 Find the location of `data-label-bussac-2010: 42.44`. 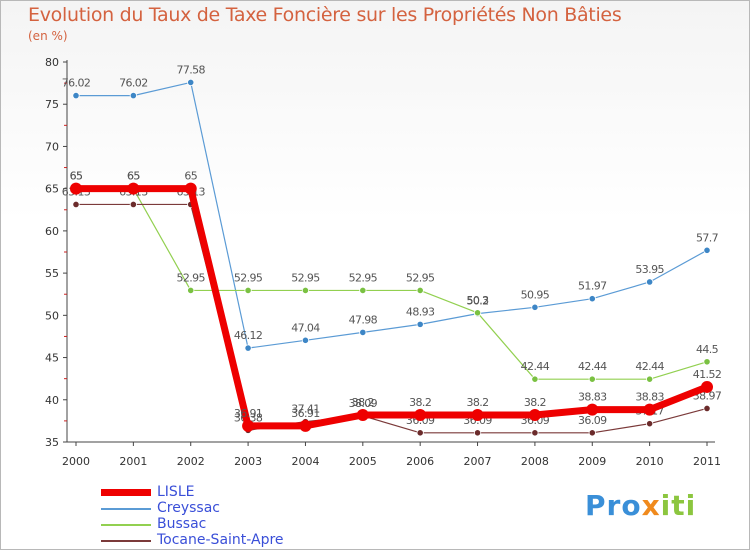

data-label-bussac-2010: 42.44 is located at coordinates (649, 366).